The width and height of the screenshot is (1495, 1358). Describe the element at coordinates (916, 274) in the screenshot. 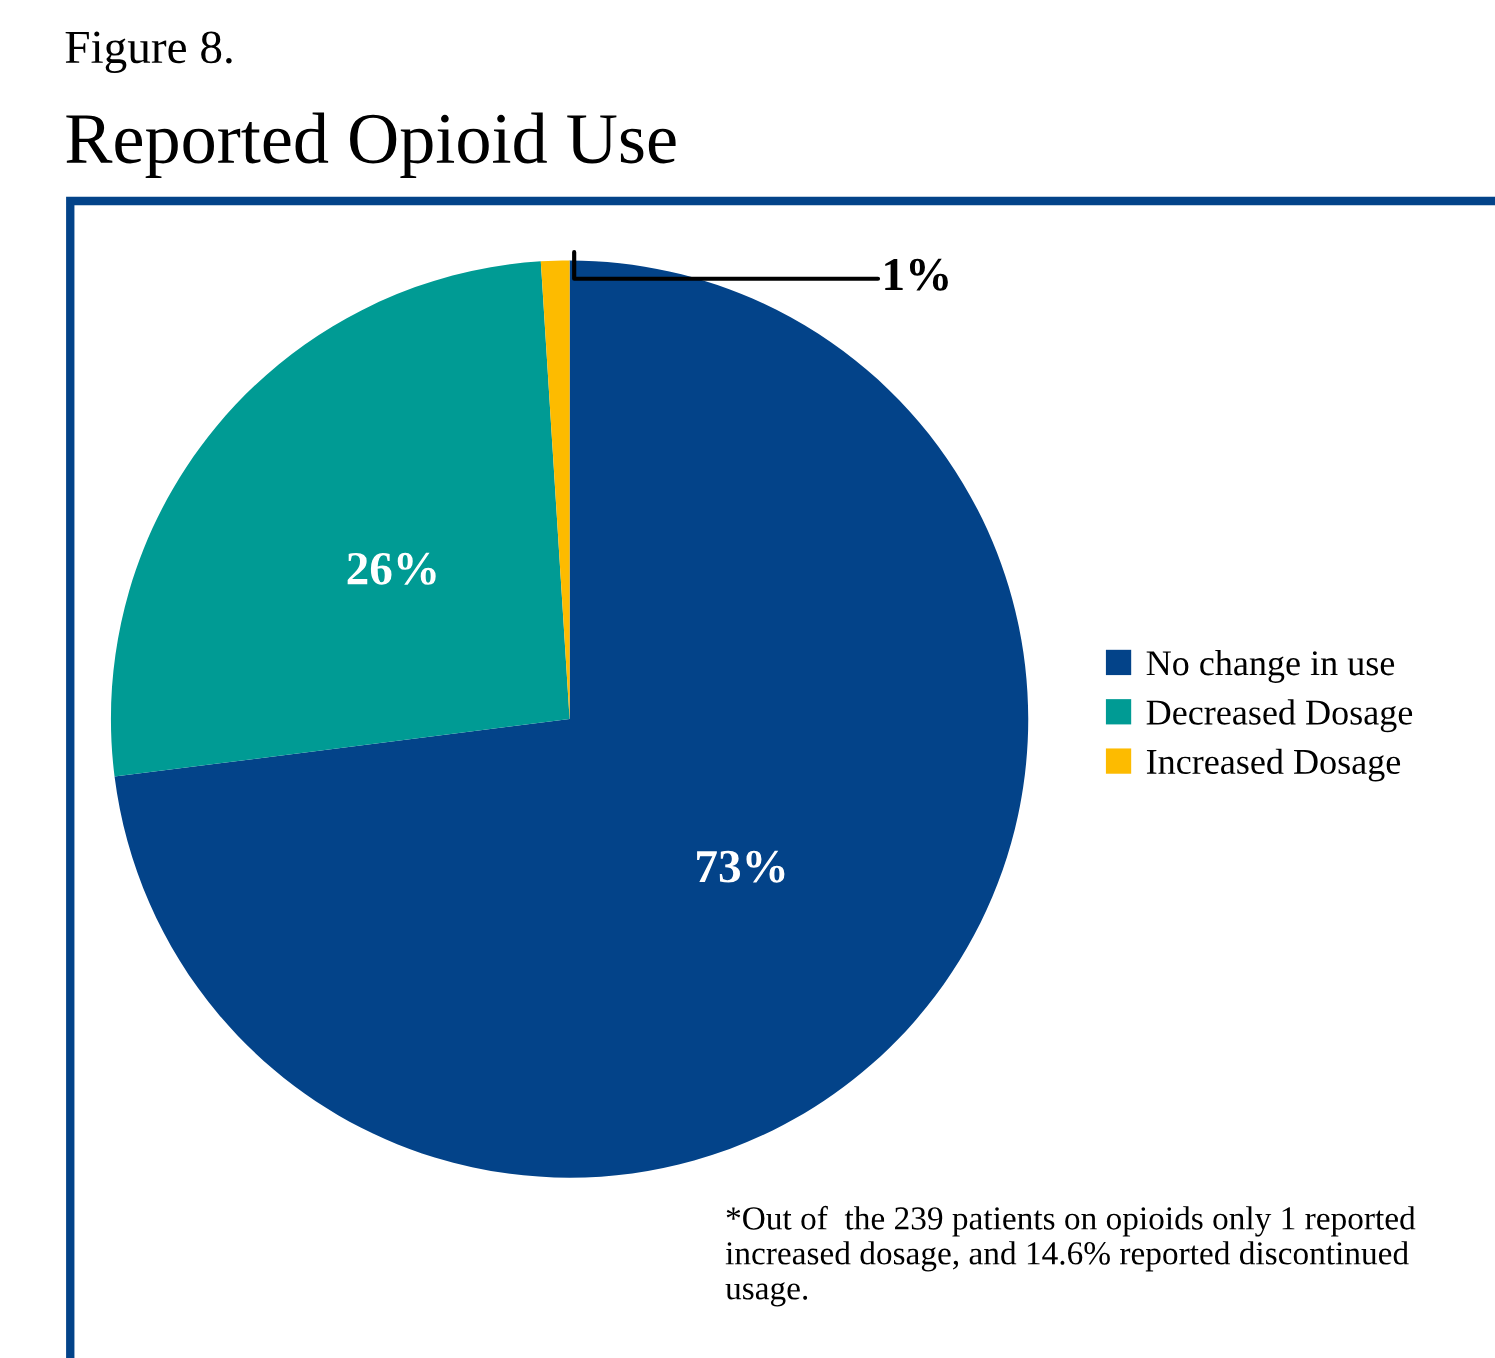

I see `data-label: 1%` at that location.